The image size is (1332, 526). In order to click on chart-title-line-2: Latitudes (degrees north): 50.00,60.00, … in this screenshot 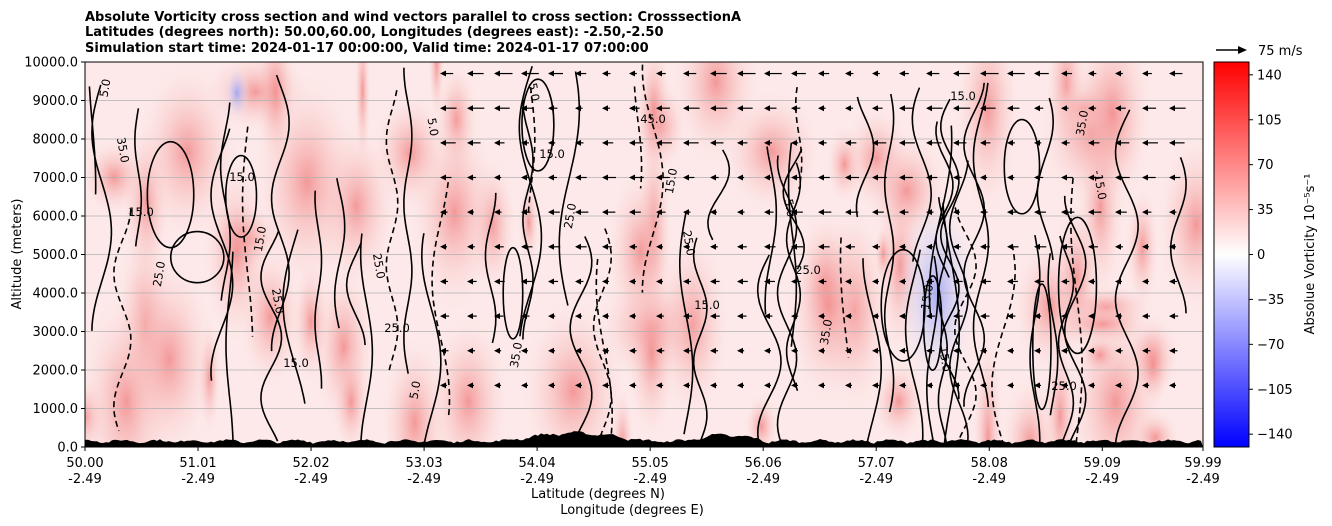, I will do `click(374, 32)`.